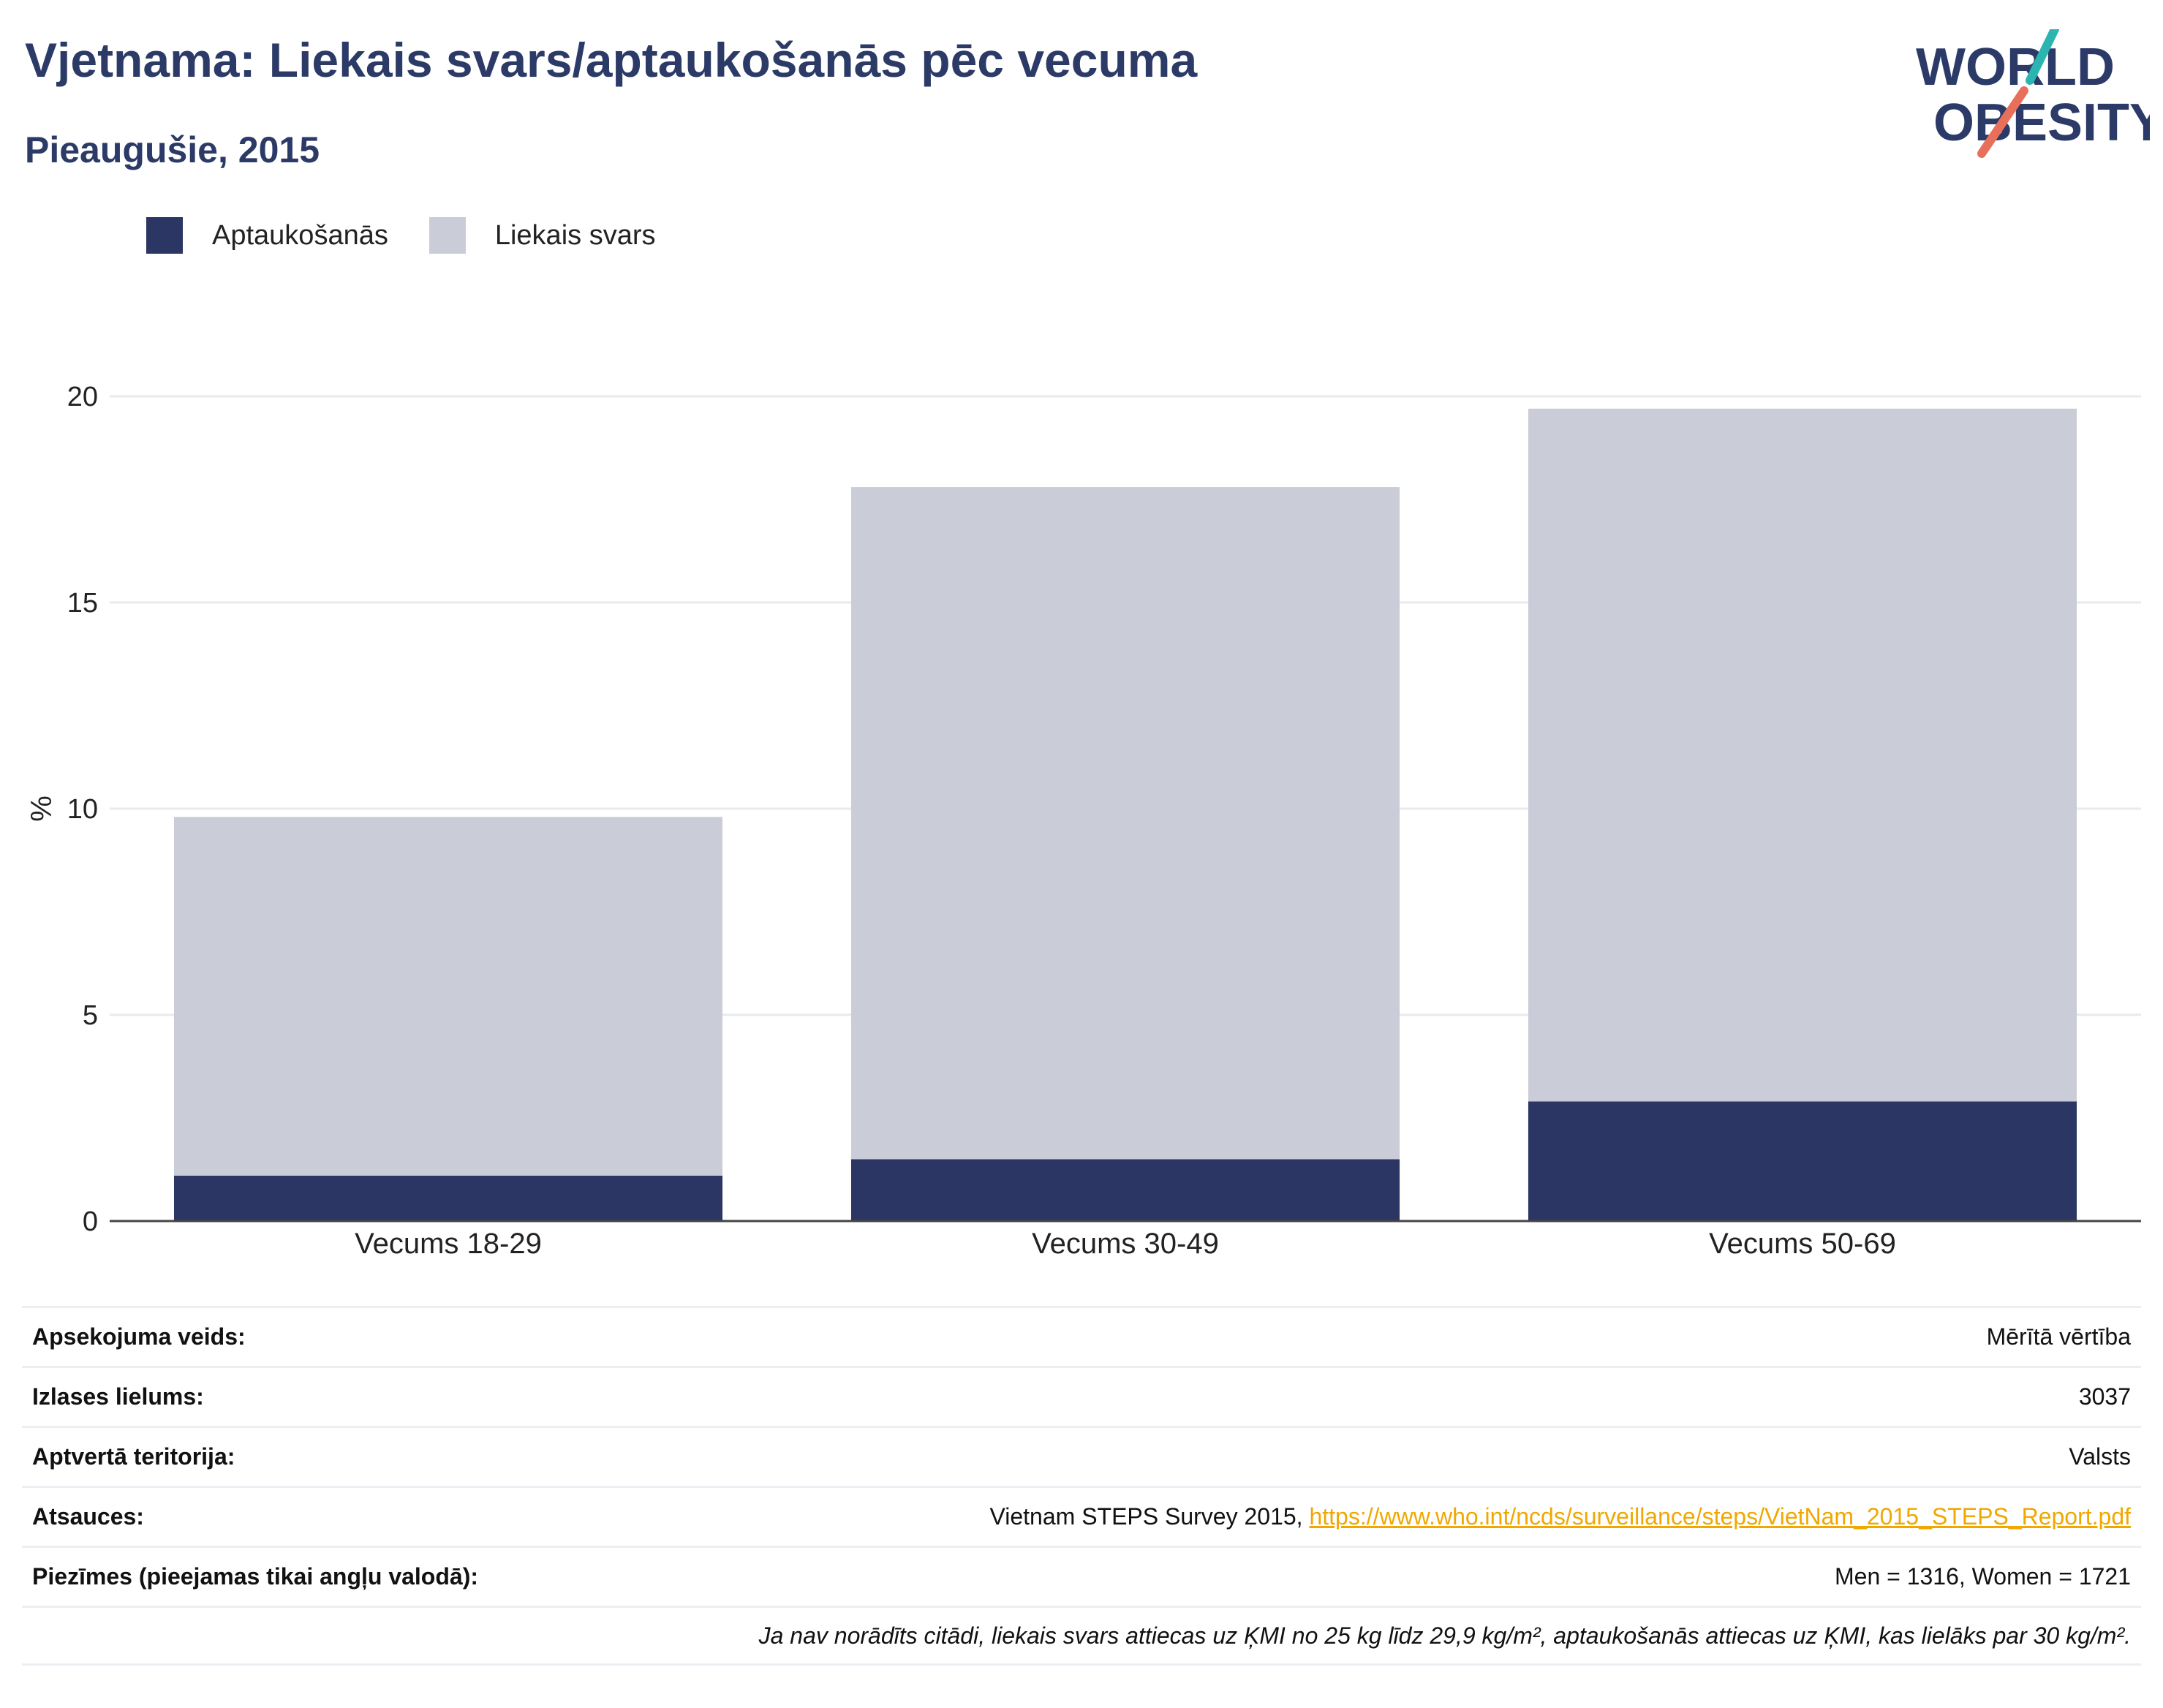 The height and width of the screenshot is (1708, 2163). I want to click on chart-legend: Aptaukošanās Liekais svars, so click(421, 235).